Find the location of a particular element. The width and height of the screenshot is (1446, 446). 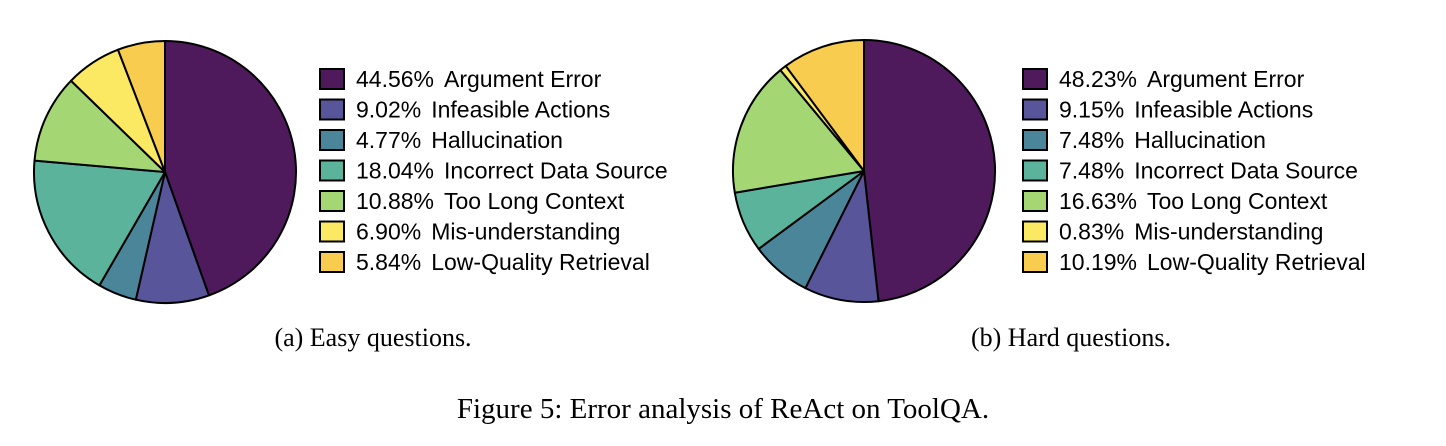

legend-percent: 48.23% is located at coordinates (1098, 79).